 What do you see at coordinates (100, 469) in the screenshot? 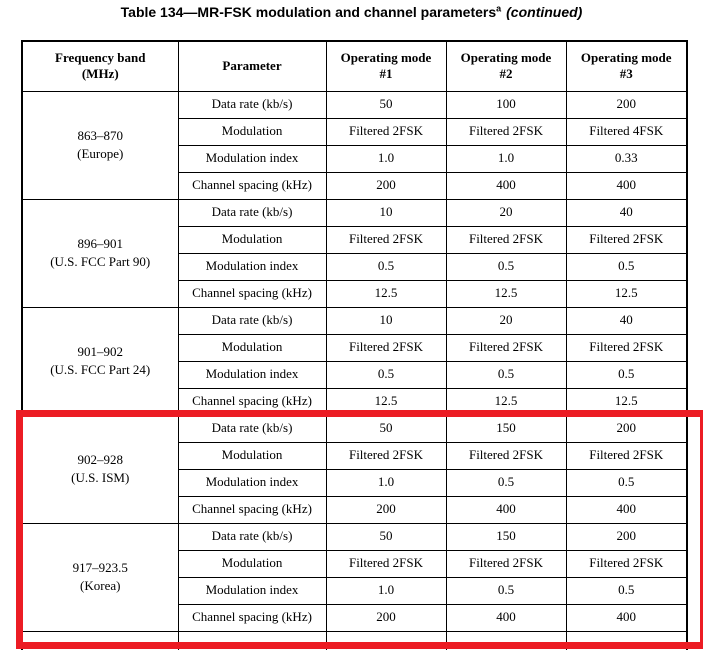
I see `frequency-band-cell: 902–928 (U.S. ISM)` at bounding box center [100, 469].